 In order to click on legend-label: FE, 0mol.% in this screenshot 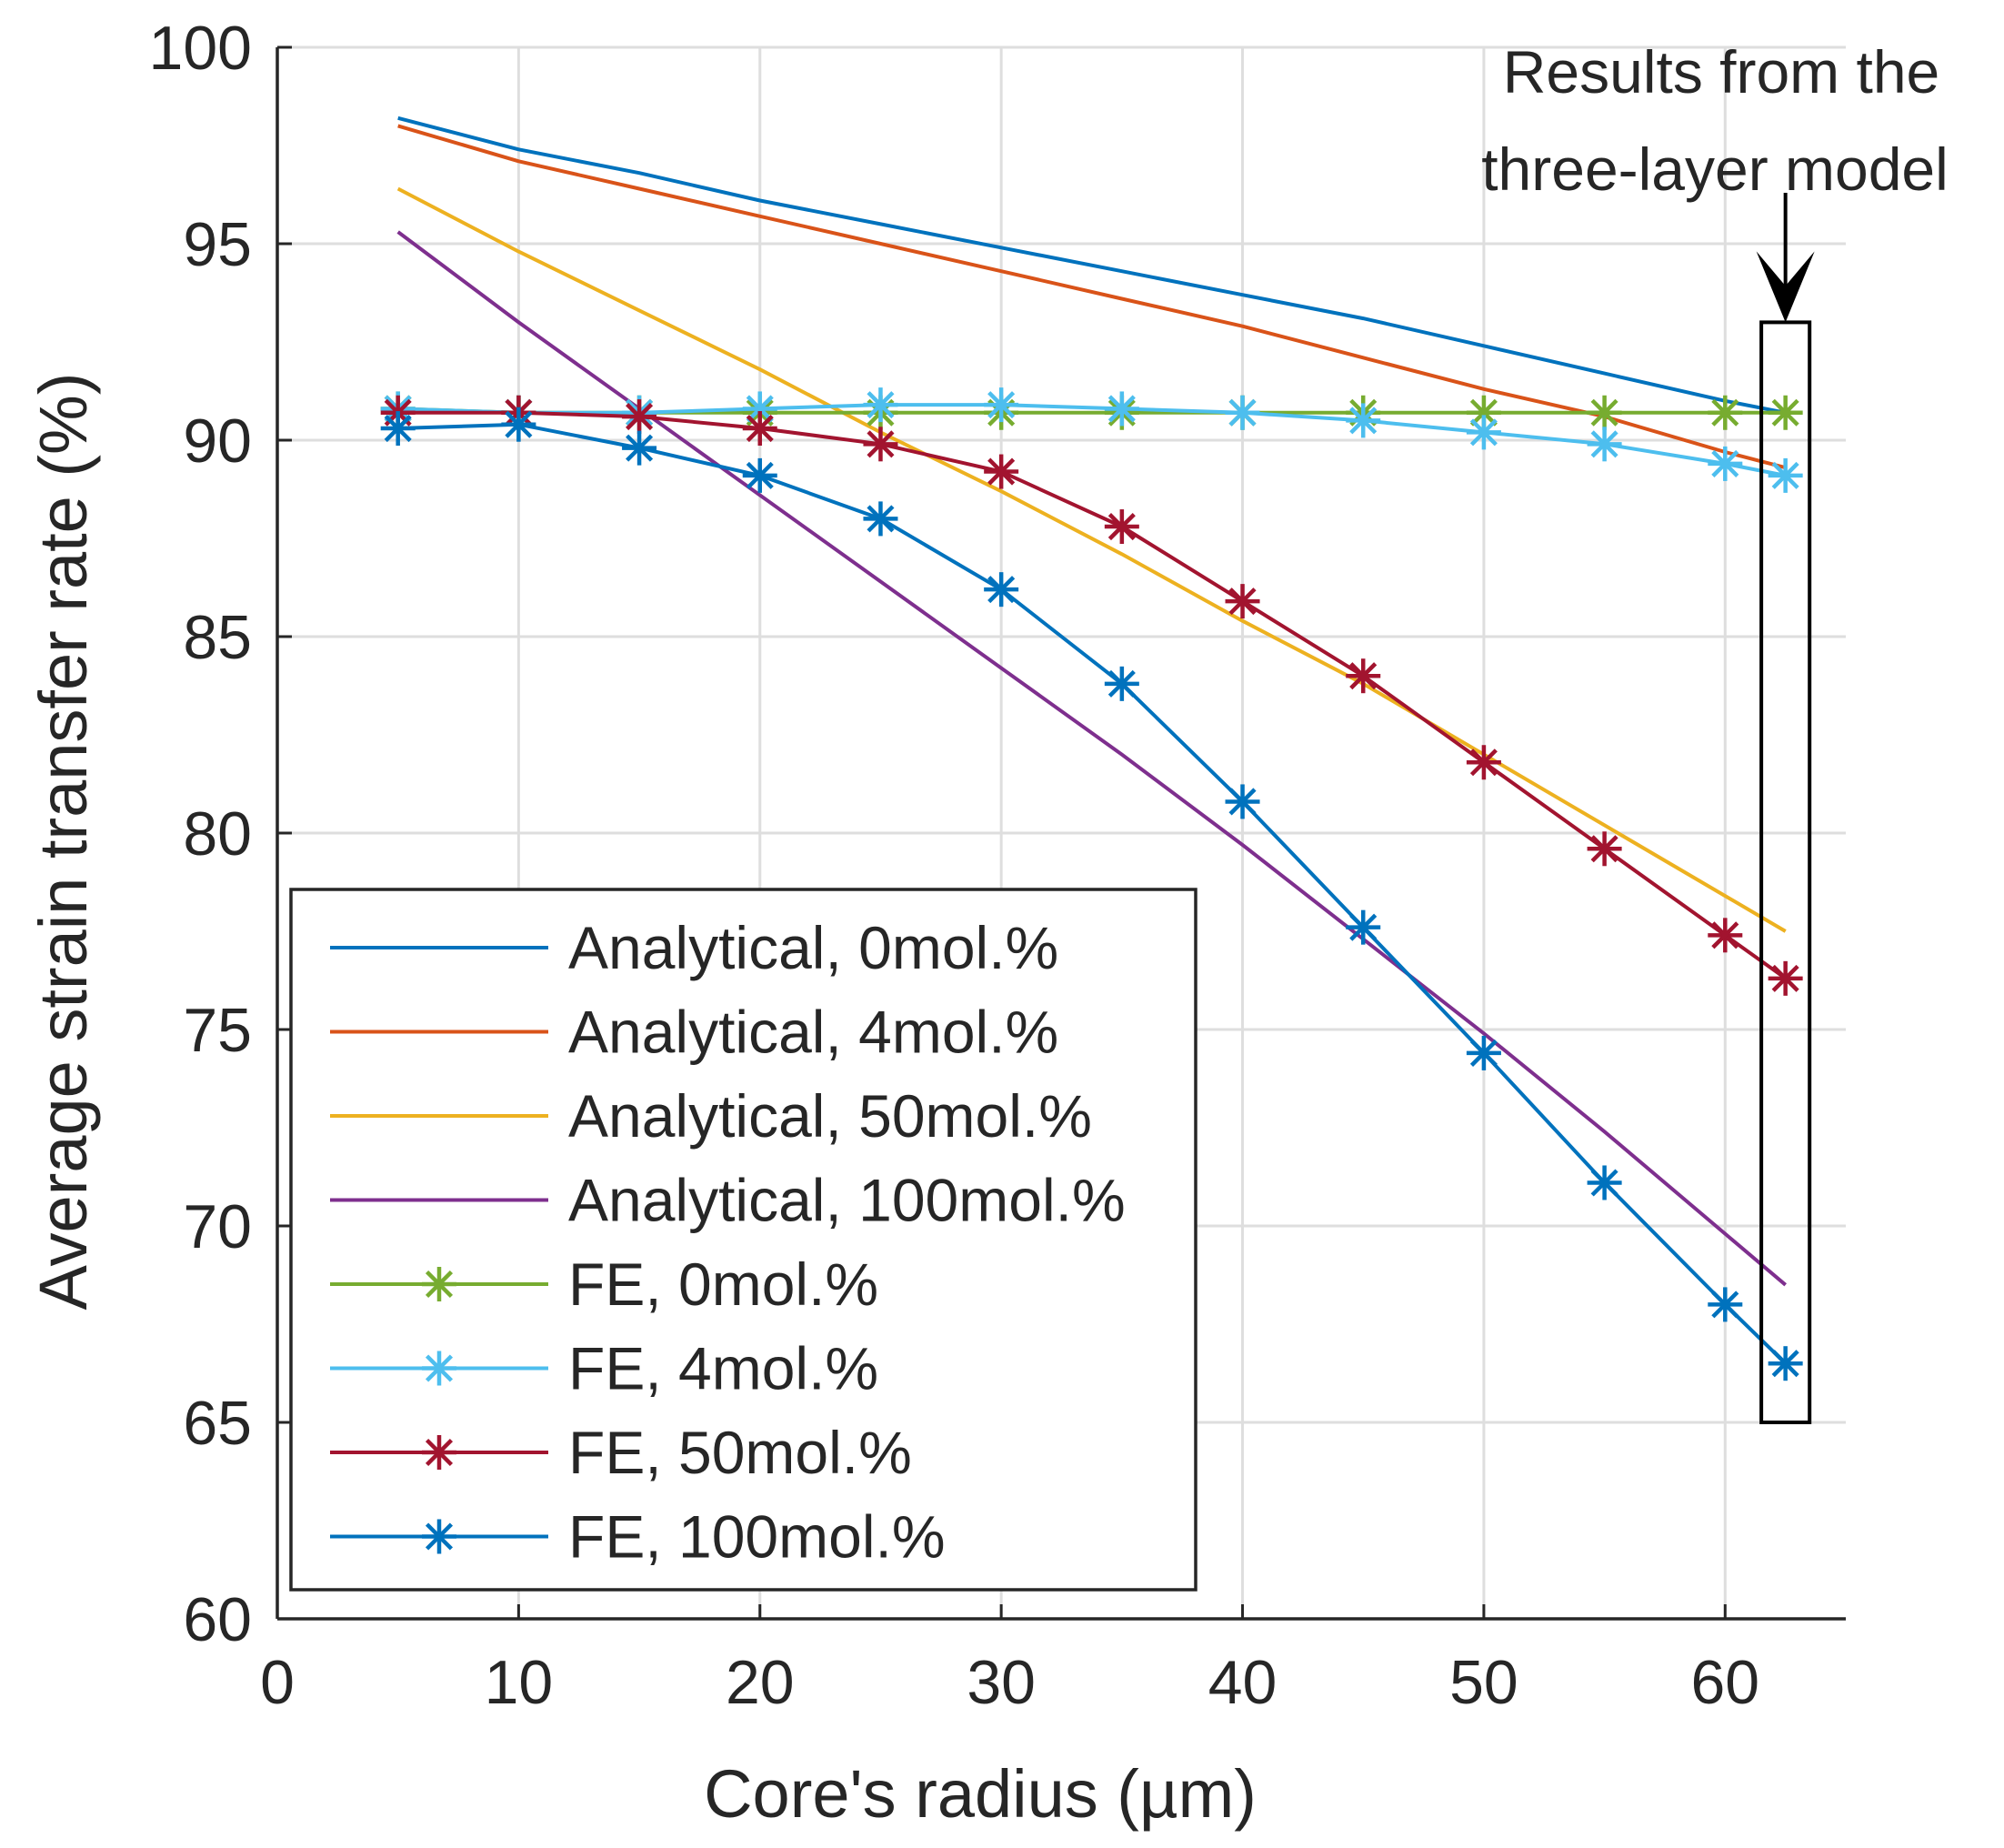, I will do `click(723, 1284)`.